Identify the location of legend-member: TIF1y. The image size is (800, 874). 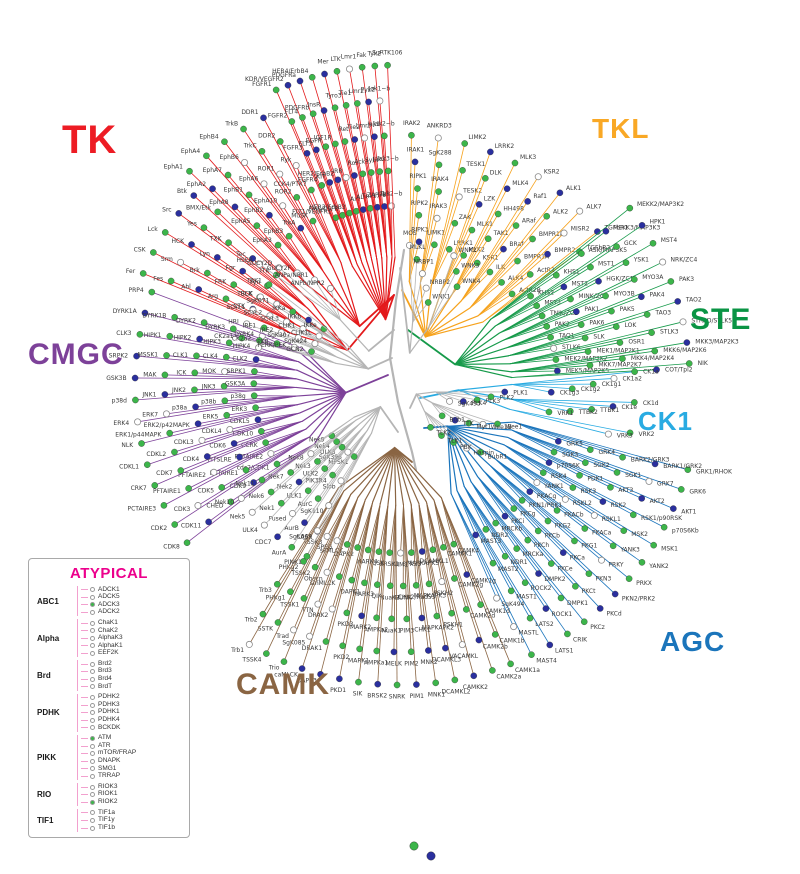
(131, 821).